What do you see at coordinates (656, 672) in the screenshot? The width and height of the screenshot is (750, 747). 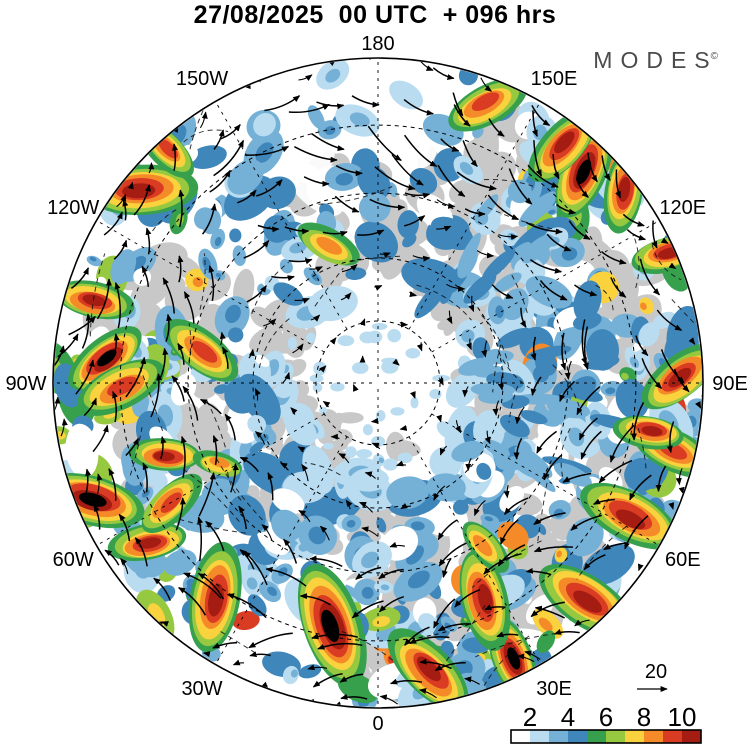 I see `reference-arrow-label: 20` at bounding box center [656, 672].